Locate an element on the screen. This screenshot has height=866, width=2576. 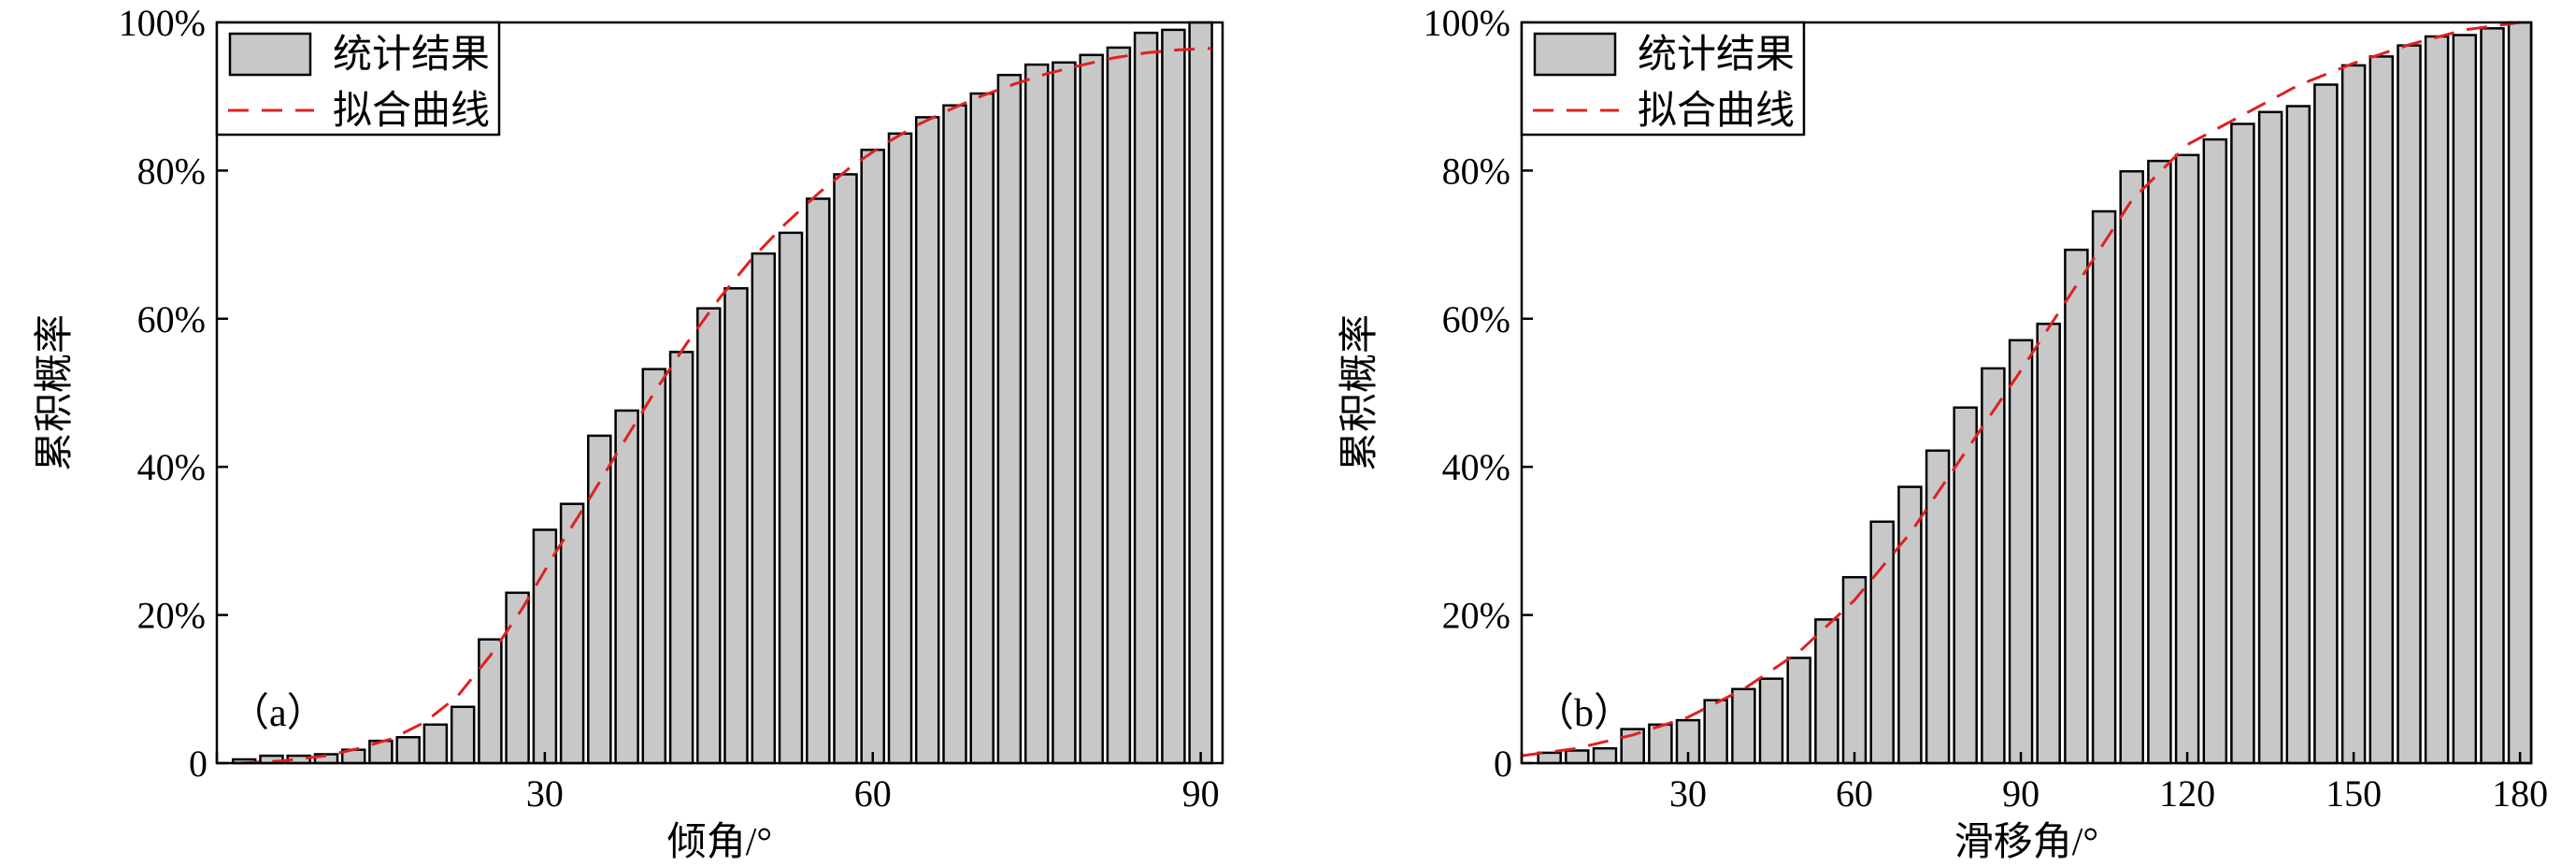
panel-label: （a） is located at coordinates (278, 713).